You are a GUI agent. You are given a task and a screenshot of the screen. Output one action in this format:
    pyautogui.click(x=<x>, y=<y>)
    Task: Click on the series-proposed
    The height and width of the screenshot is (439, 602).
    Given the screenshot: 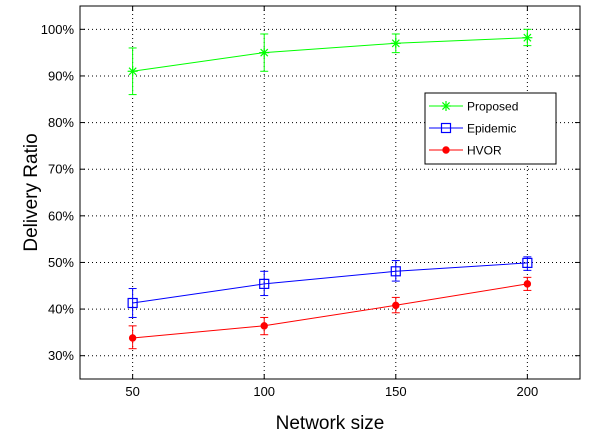 What is the action you would take?
    pyautogui.click(x=330, y=62)
    